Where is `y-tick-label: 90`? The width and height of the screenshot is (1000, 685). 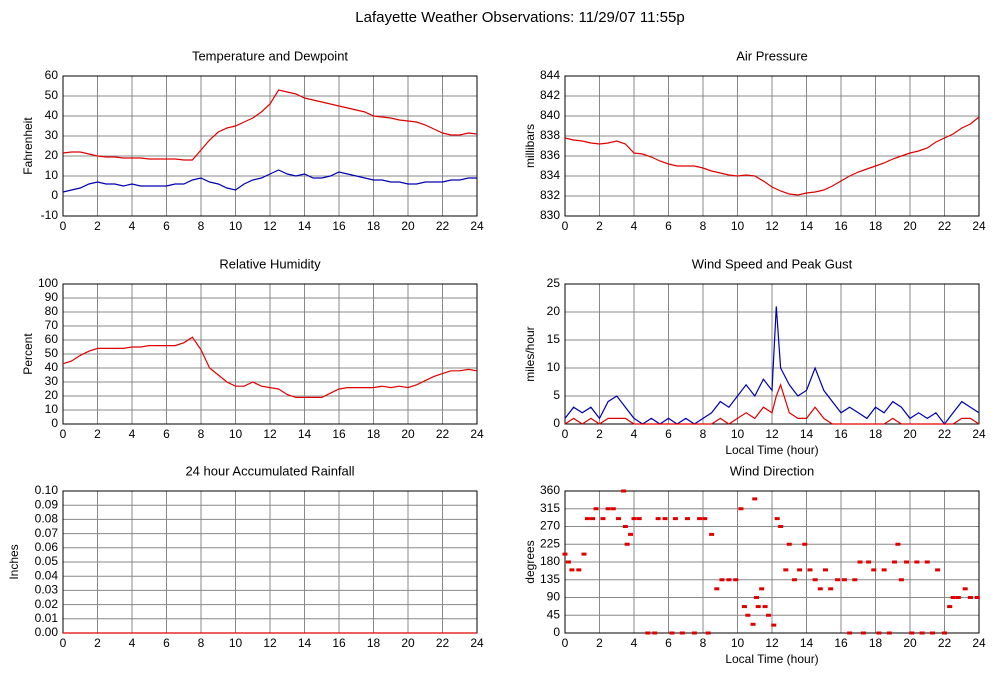 y-tick-label: 90 is located at coordinates (52, 297).